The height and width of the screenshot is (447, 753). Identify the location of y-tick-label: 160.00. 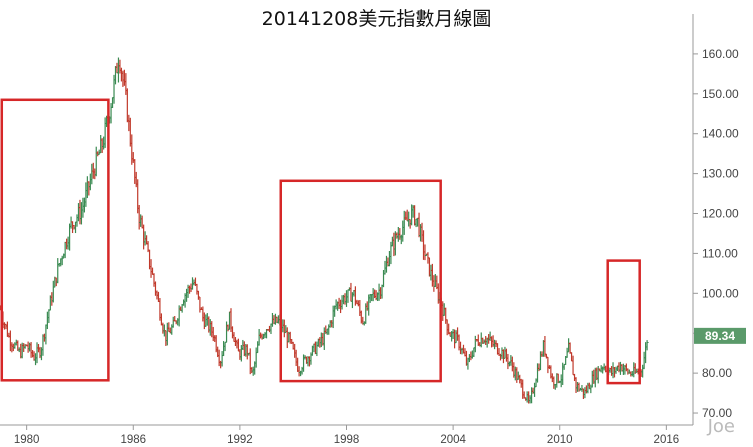
(720, 54).